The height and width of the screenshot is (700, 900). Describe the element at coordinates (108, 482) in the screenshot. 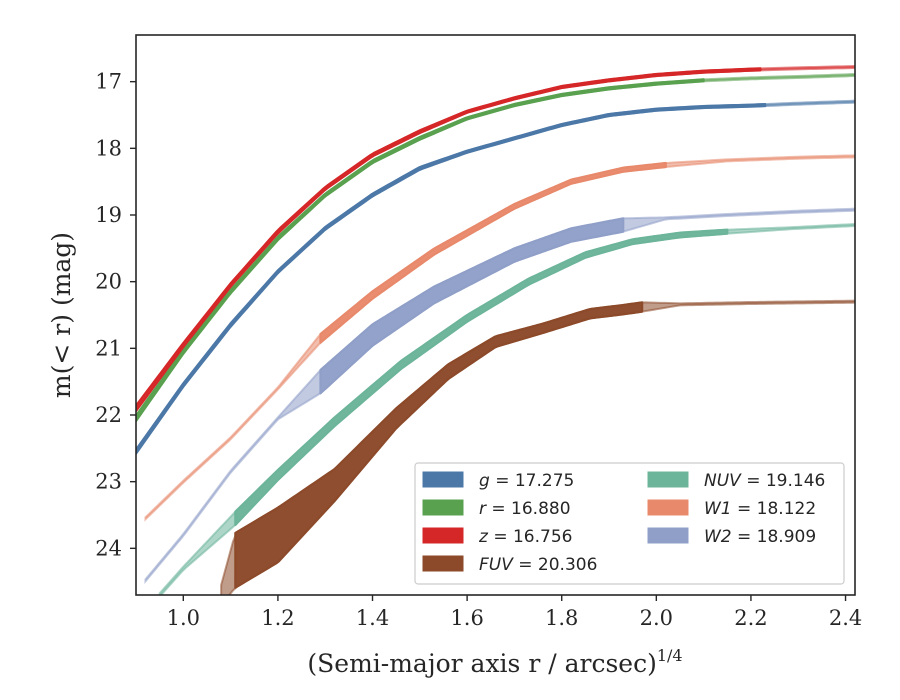

I see `y-tick-label: 23` at that location.